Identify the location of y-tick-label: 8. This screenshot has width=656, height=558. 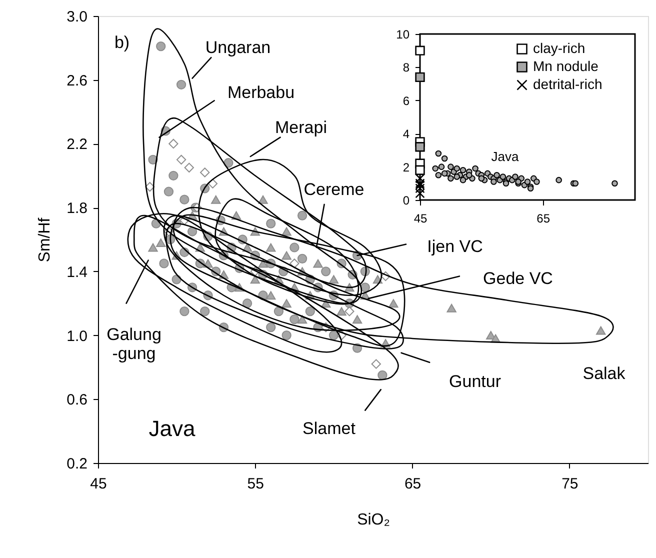
(406, 67).